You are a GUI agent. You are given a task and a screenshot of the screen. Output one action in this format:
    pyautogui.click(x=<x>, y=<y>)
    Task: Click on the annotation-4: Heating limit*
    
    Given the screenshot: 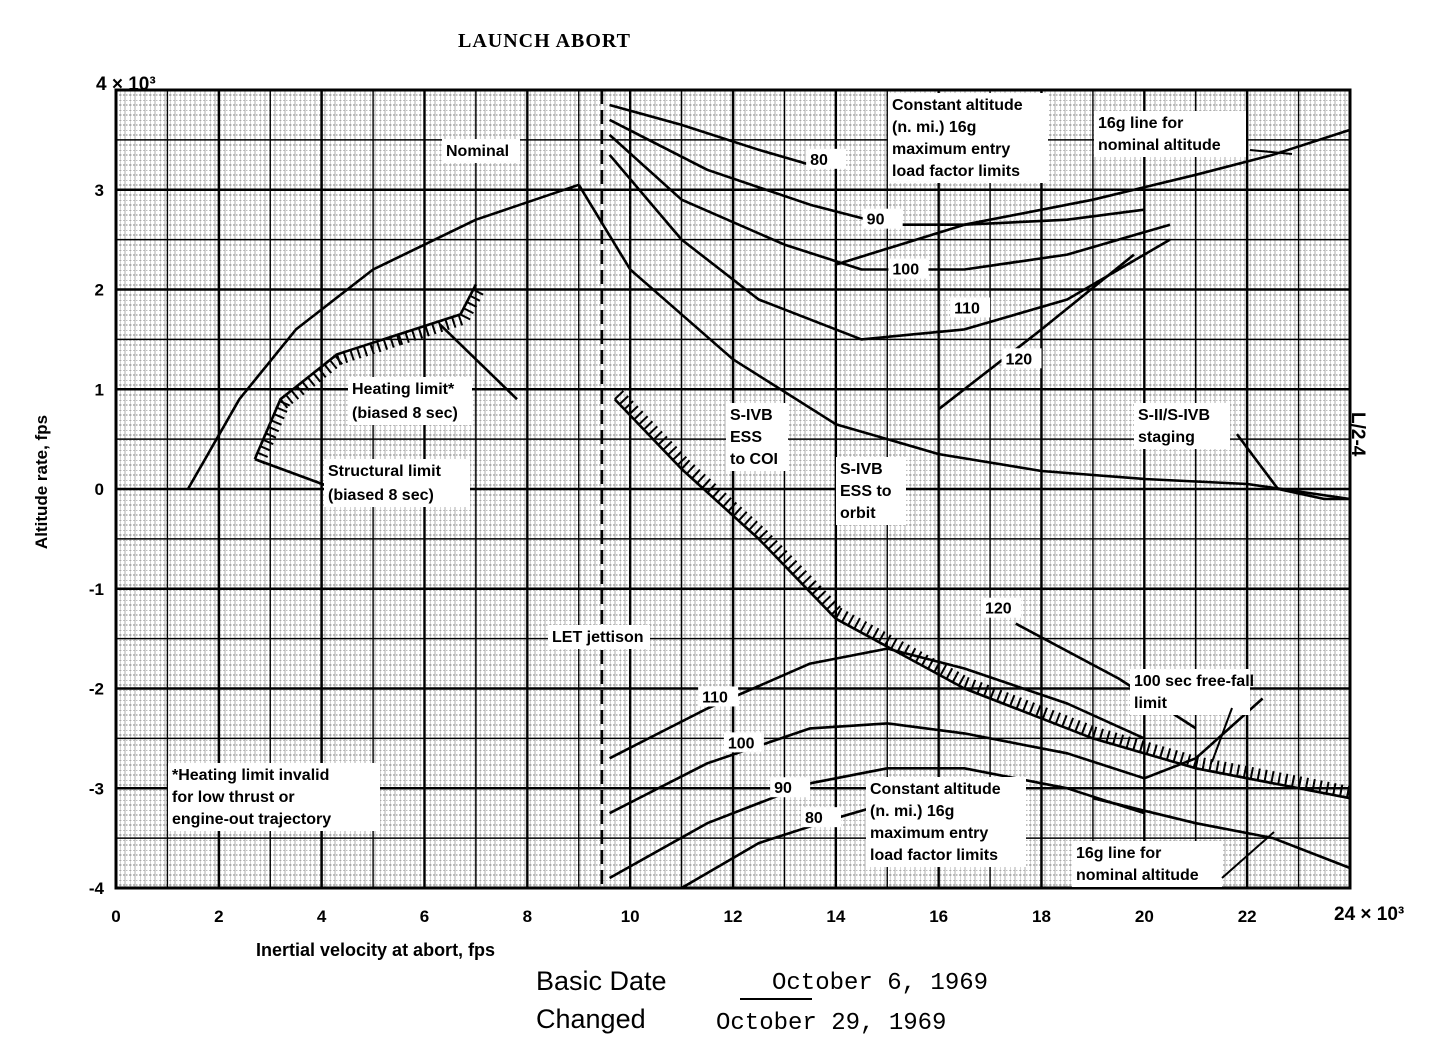 What is the action you would take?
    pyautogui.click(x=410, y=389)
    